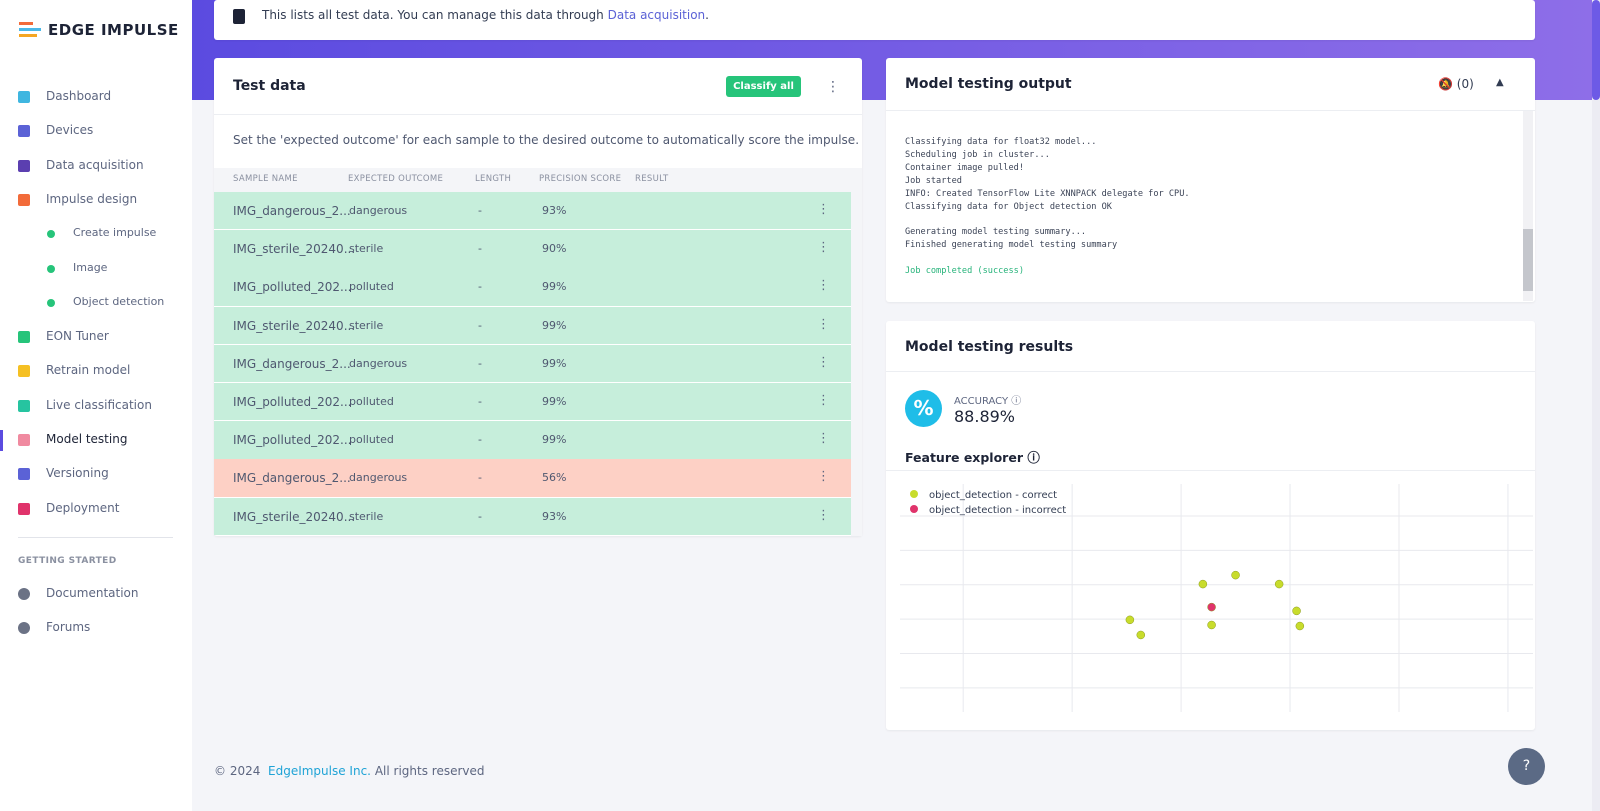 The height and width of the screenshot is (811, 1600). What do you see at coordinates (115, 233) in the screenshot?
I see `nav-item: Create impulse` at bounding box center [115, 233].